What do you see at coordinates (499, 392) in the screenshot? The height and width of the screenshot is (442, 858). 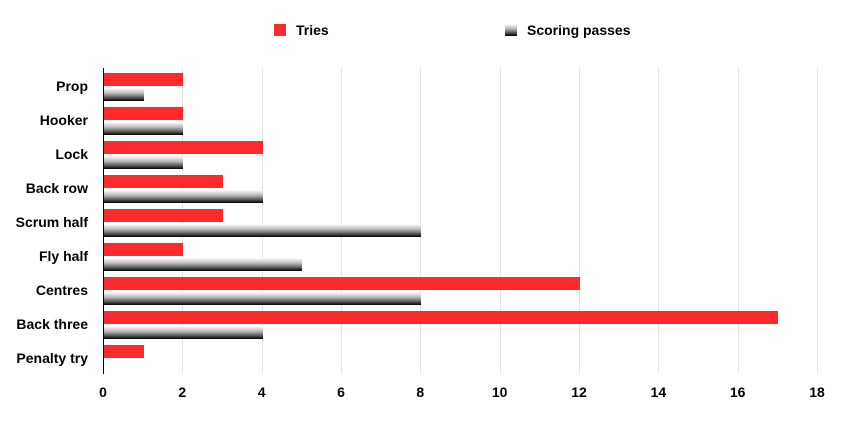 I see `x-tick-label: 10` at bounding box center [499, 392].